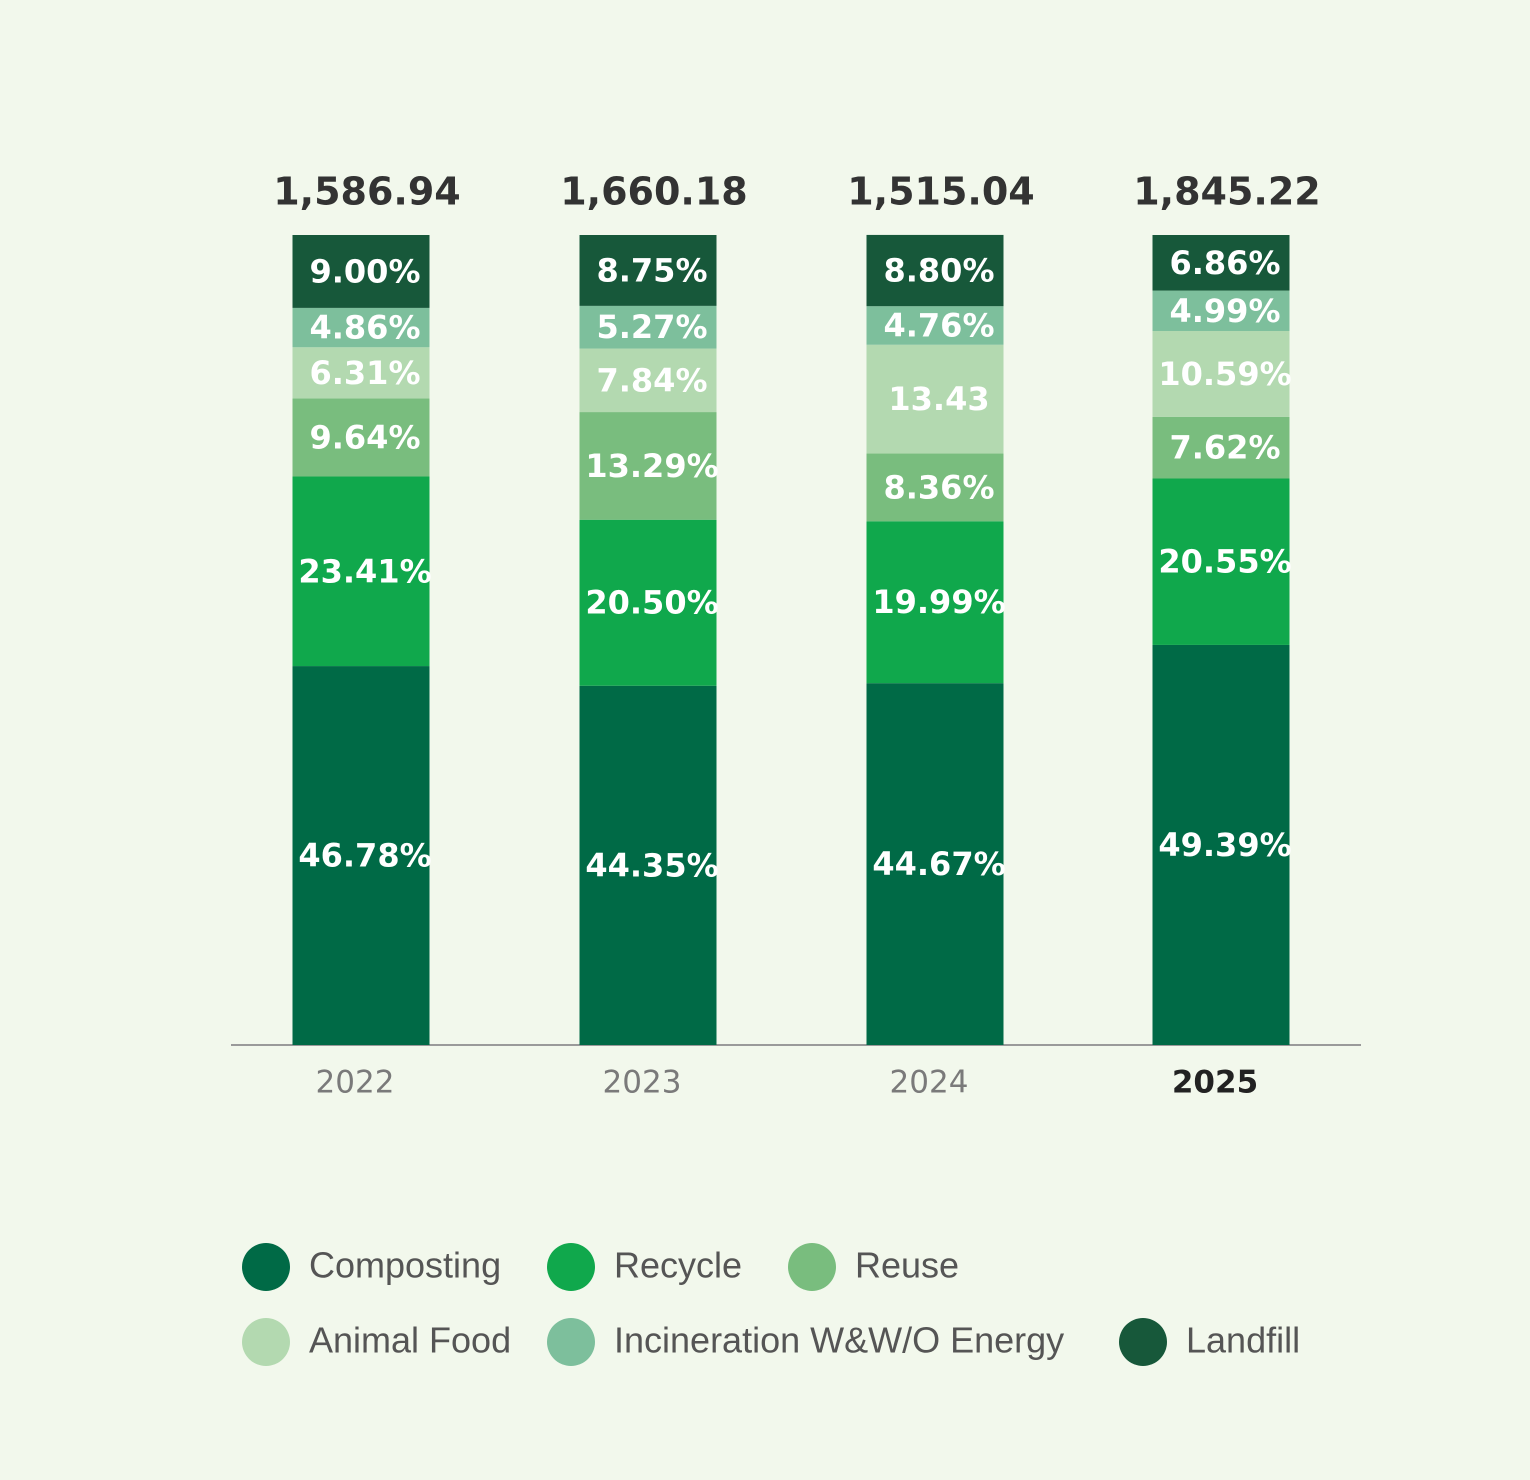 This screenshot has height=1480, width=1530. What do you see at coordinates (651, 270) in the screenshot?
I see `segment-label: 8.75%` at bounding box center [651, 270].